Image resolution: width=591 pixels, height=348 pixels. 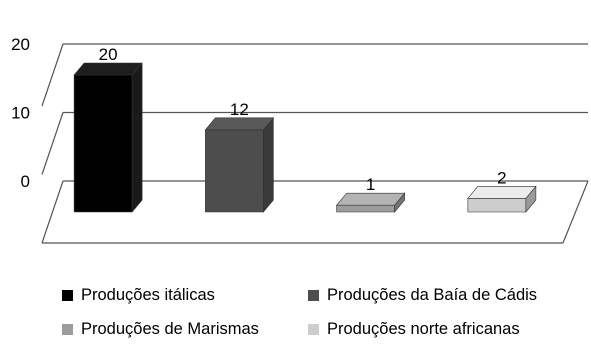 What do you see at coordinates (501, 177) in the screenshot?
I see `data-label: 2` at bounding box center [501, 177].